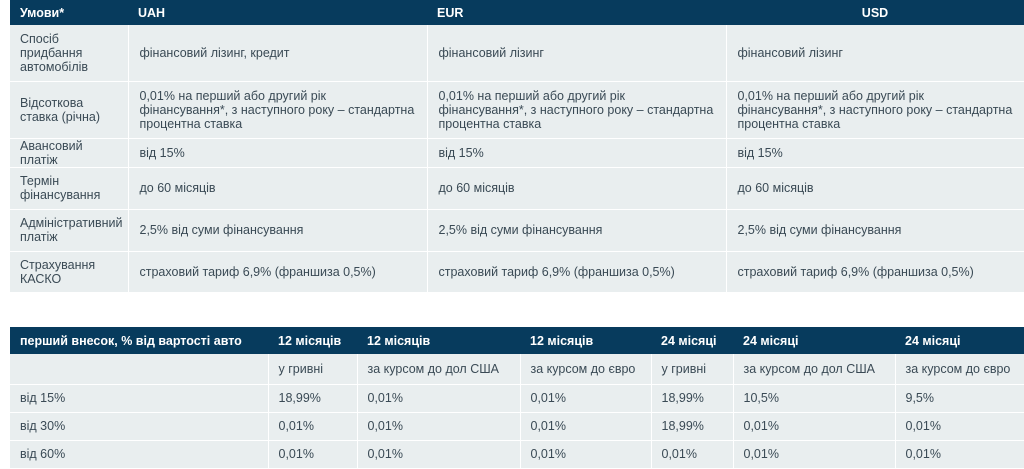  I want to click on header-24m-eur: 24 місяці, so click(959, 340).